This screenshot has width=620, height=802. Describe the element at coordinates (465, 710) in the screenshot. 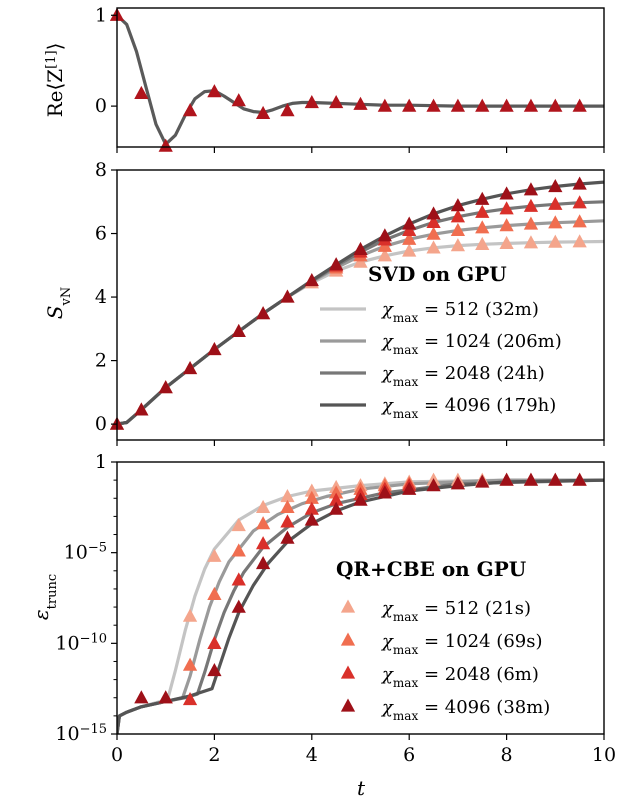

I see `legend-qrcbe-label-4096: χmax = 4096 (38m)` at that location.